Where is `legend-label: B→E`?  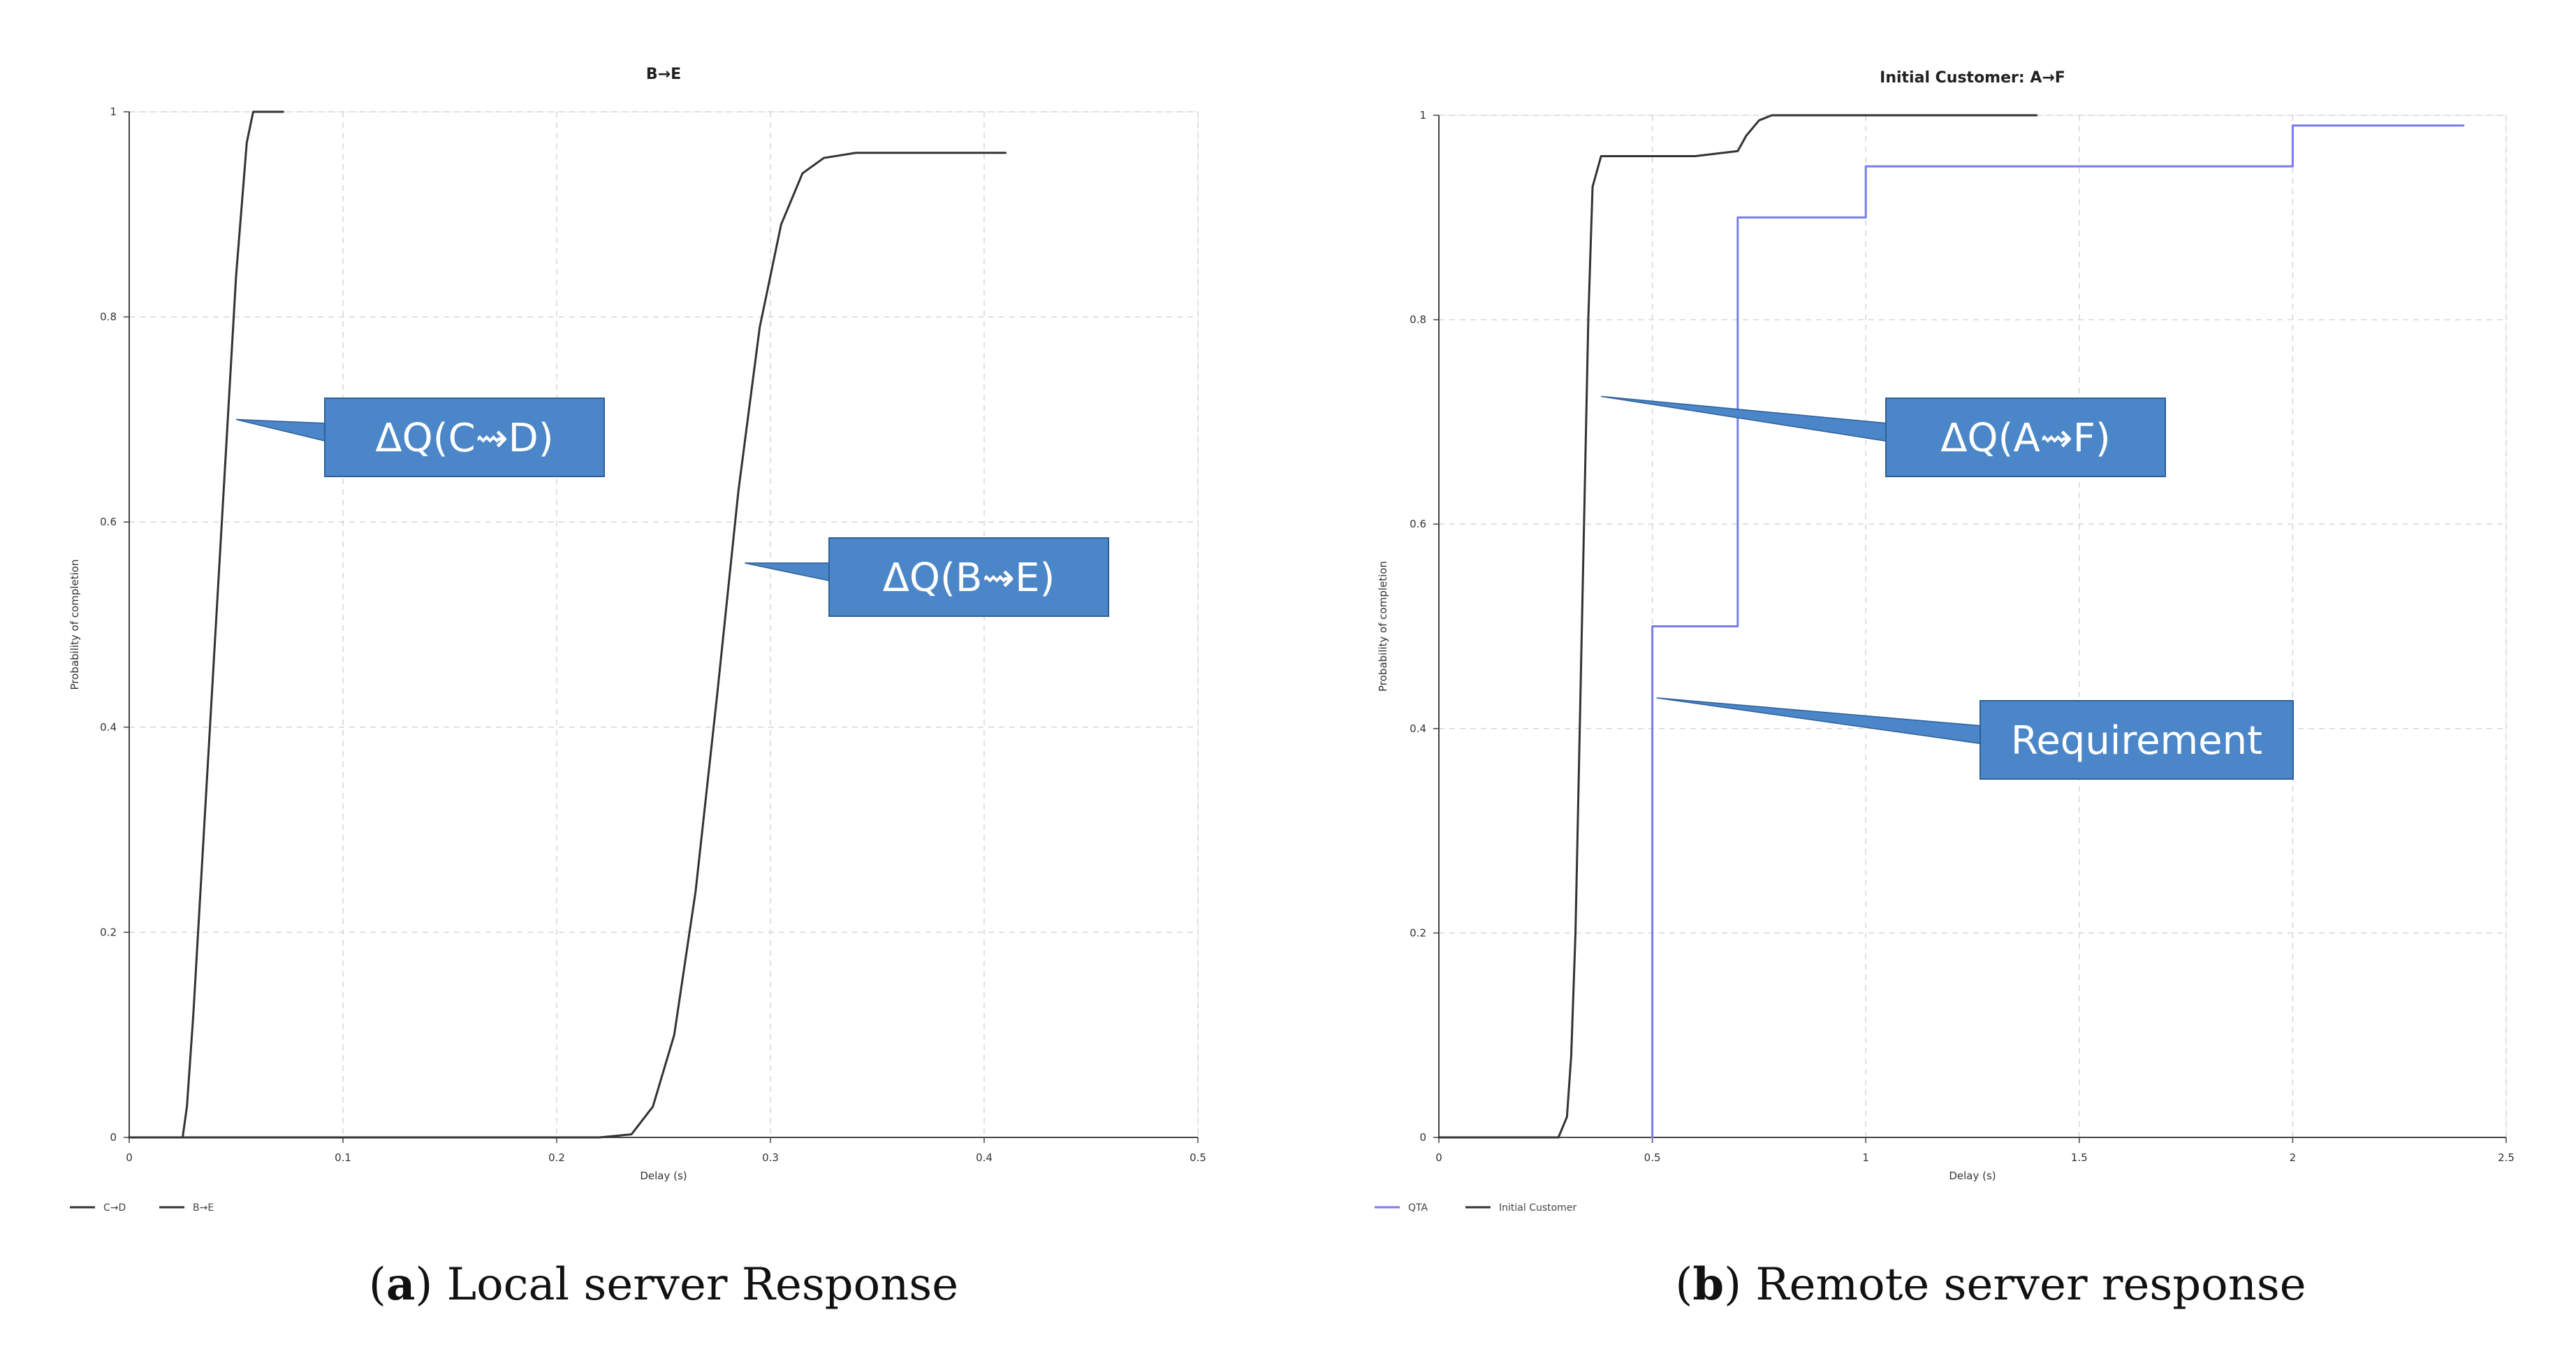
legend-label: B→E is located at coordinates (203, 1208).